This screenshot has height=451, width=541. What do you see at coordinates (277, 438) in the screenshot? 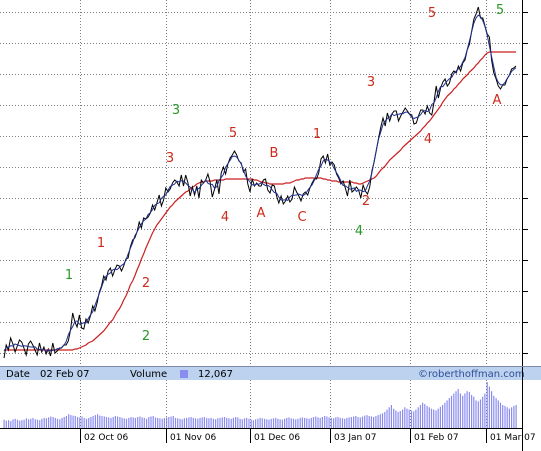
I see `x-axis-label: 01 Dec 06` at bounding box center [277, 438].